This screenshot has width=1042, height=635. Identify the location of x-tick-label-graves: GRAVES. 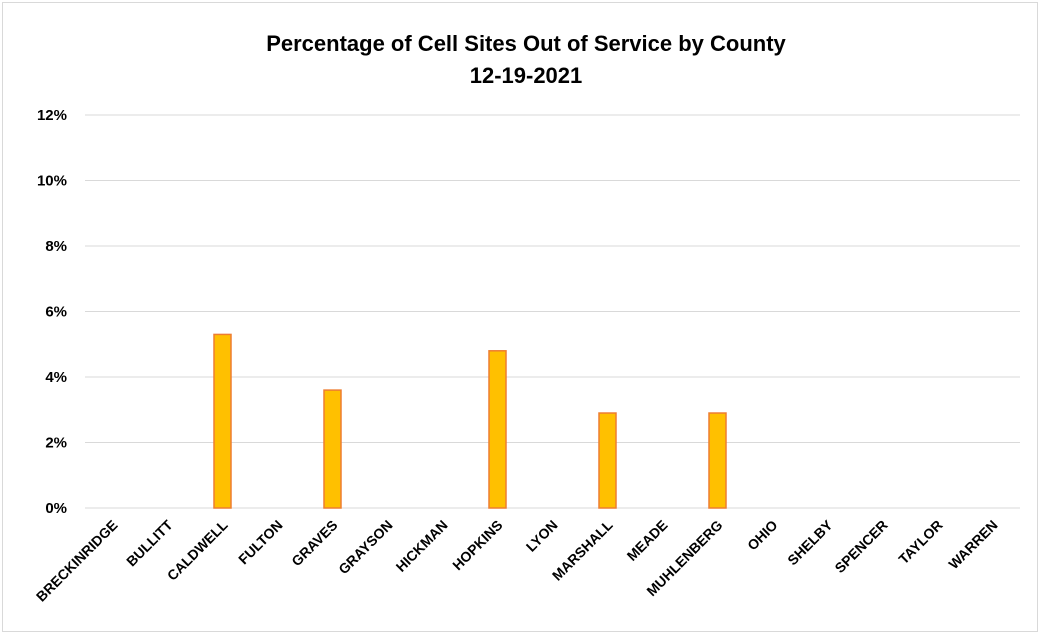
(314, 543).